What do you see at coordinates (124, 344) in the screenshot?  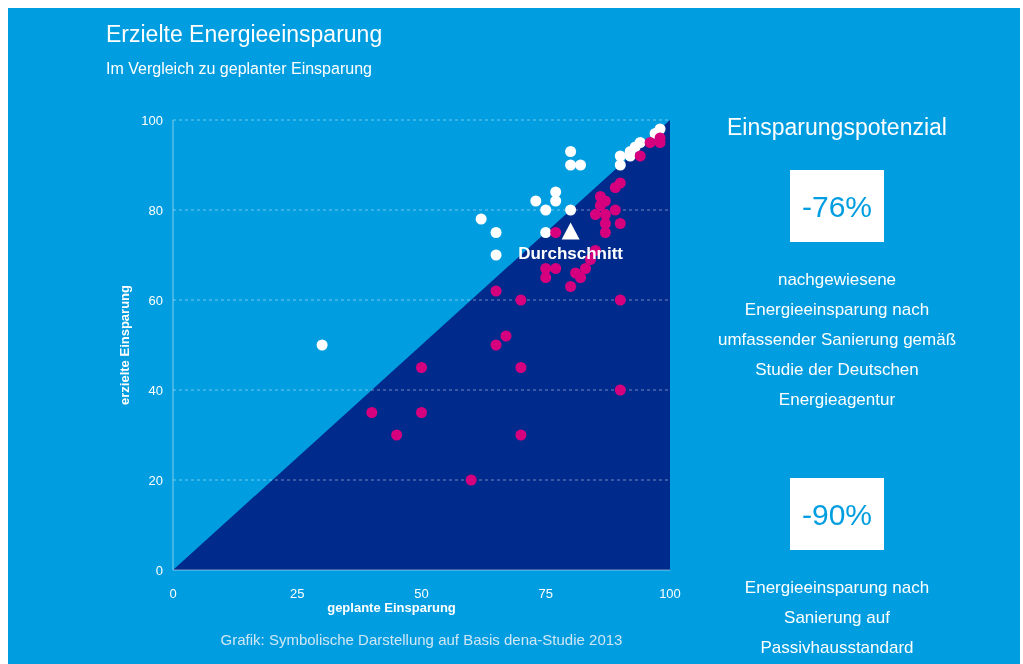 I see `y-axis-title: erzielte Einsparung` at bounding box center [124, 344].